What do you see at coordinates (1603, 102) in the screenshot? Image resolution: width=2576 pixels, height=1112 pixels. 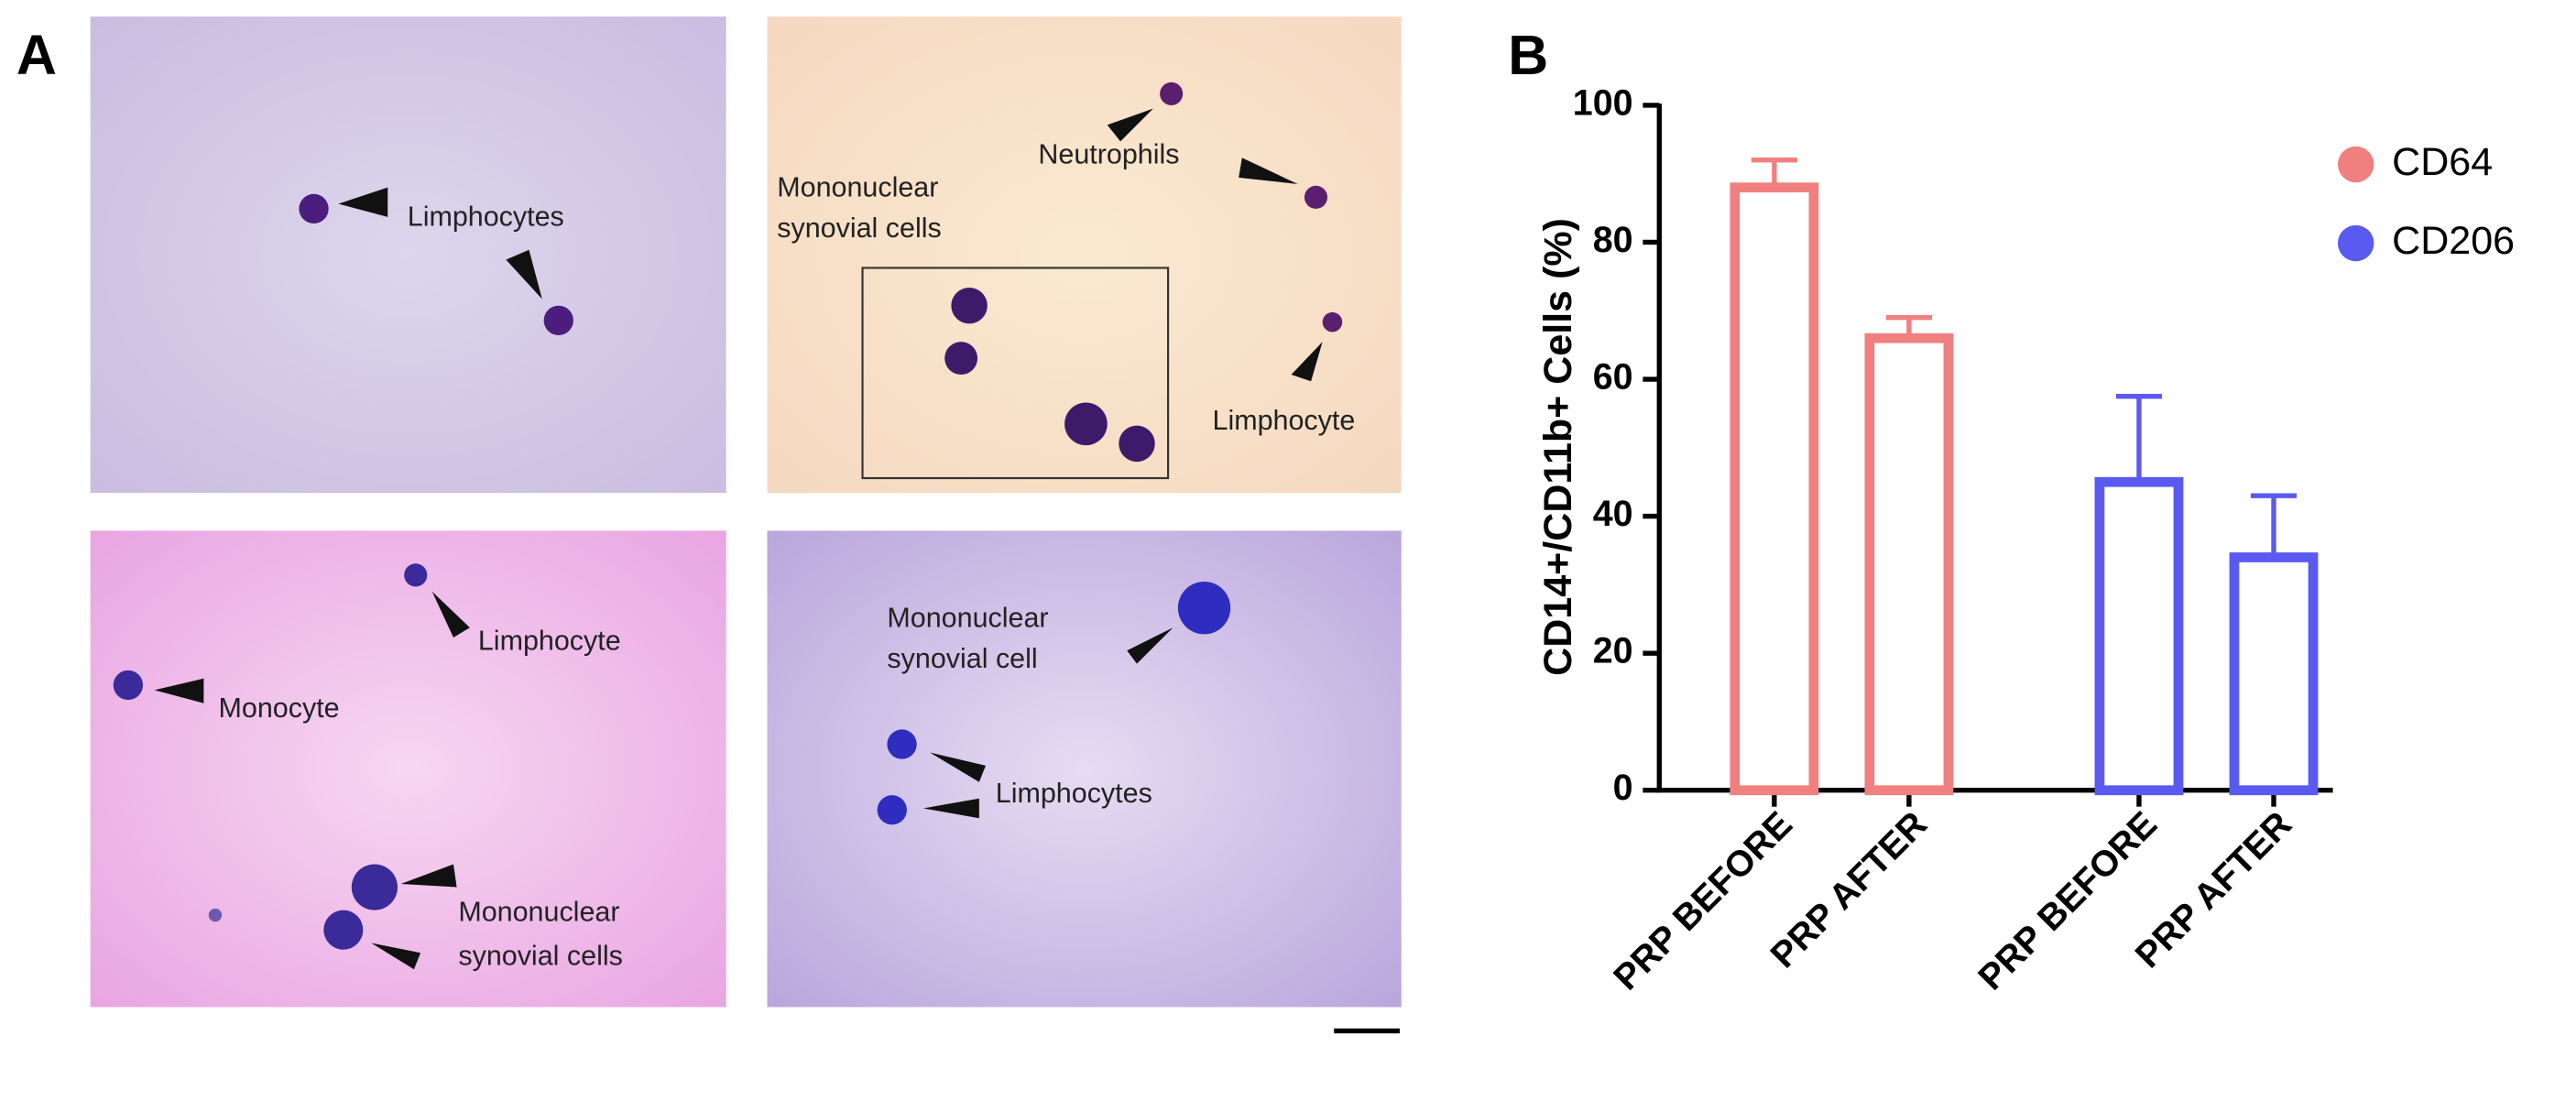 I see `y-tick-label: 100` at bounding box center [1603, 102].